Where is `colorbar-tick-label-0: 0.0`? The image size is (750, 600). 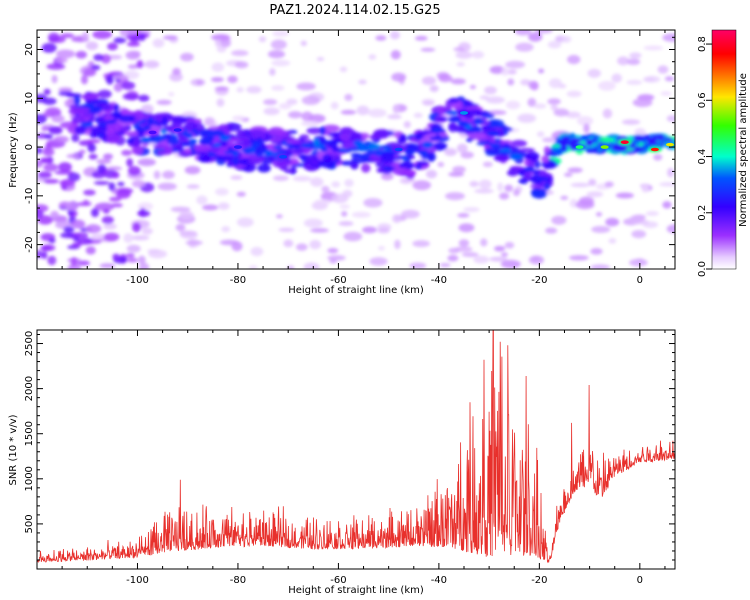 colorbar-tick-label-0: 0.0 is located at coordinates (702, 269).